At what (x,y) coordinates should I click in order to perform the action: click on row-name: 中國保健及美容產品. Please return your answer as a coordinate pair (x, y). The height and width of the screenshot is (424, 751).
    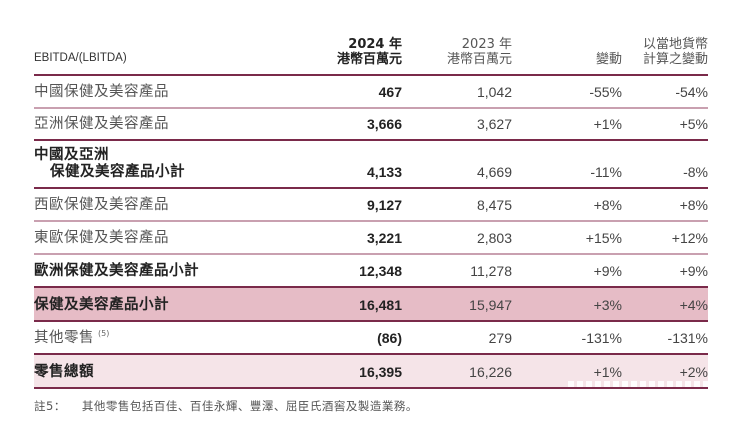
    Looking at the image, I should click on (101, 92).